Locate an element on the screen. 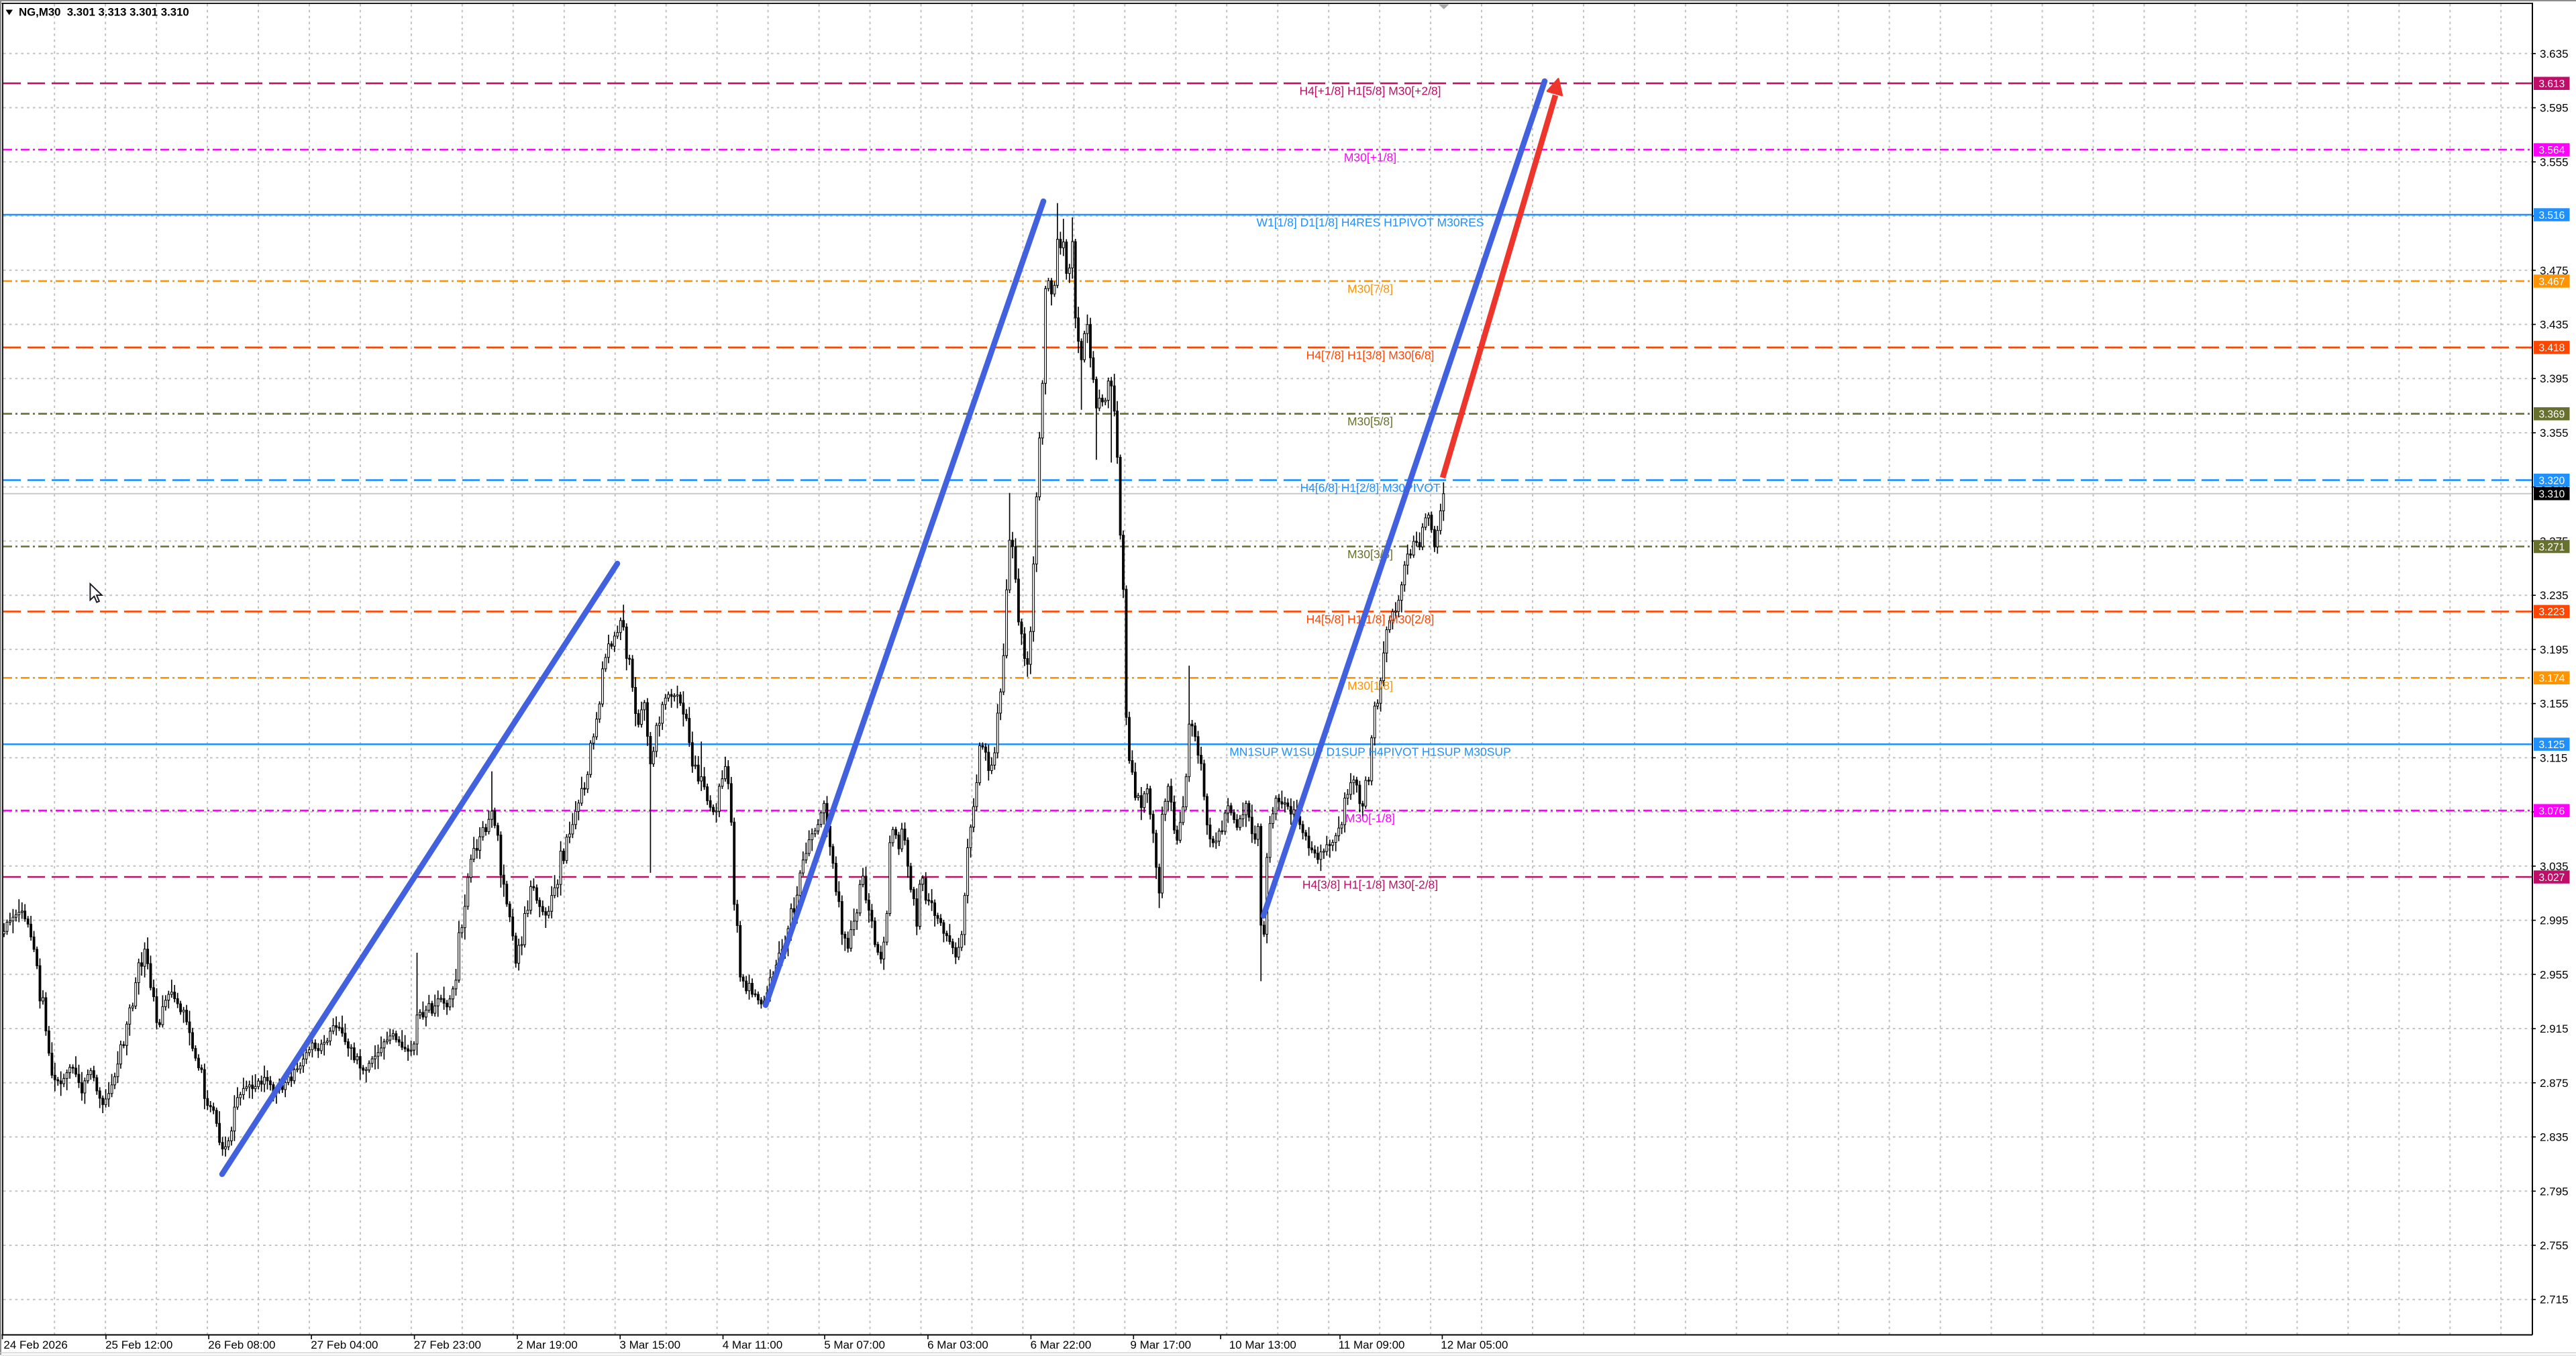  svg-text: 3.355 is located at coordinates (2554, 433).